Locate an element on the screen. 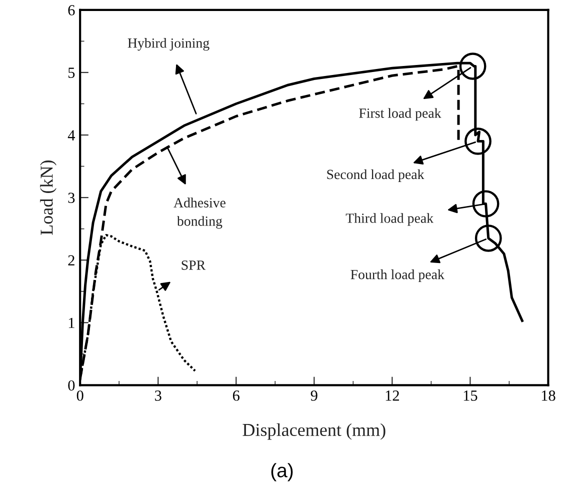 This screenshot has height=497, width=564. annotation: SPR is located at coordinates (194, 265).